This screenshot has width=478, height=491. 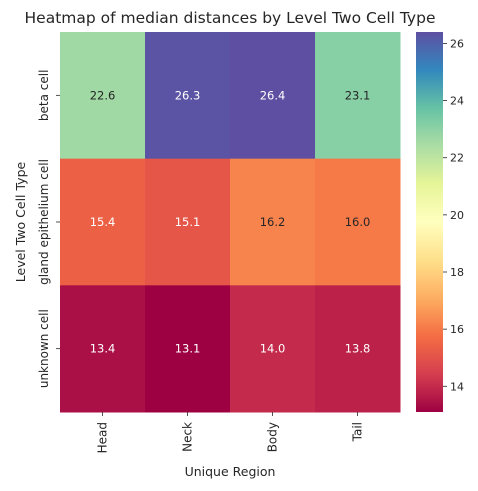 What do you see at coordinates (457, 386) in the screenshot?
I see `colorbar-tick-label: 14` at bounding box center [457, 386].